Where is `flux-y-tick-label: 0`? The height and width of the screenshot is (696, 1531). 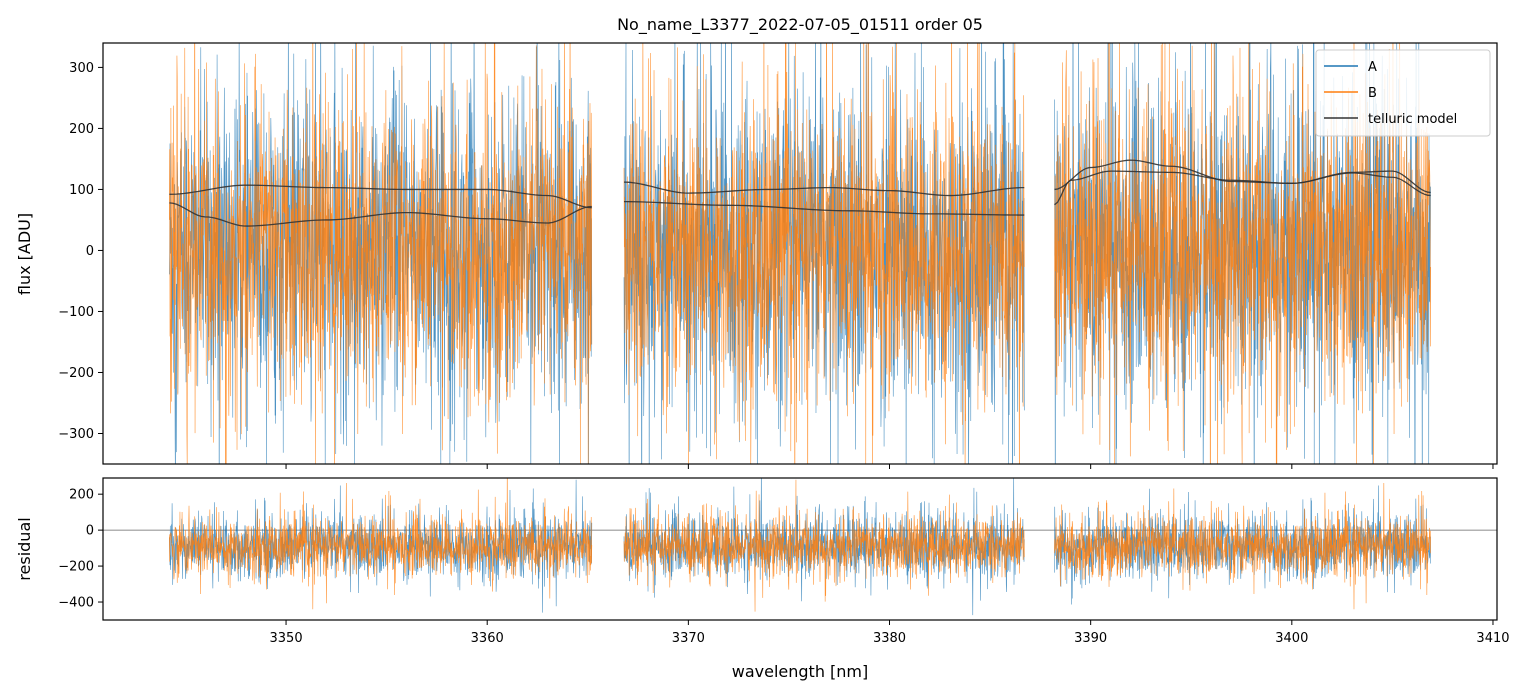
flux-y-tick-label: 0 is located at coordinates (90, 251).